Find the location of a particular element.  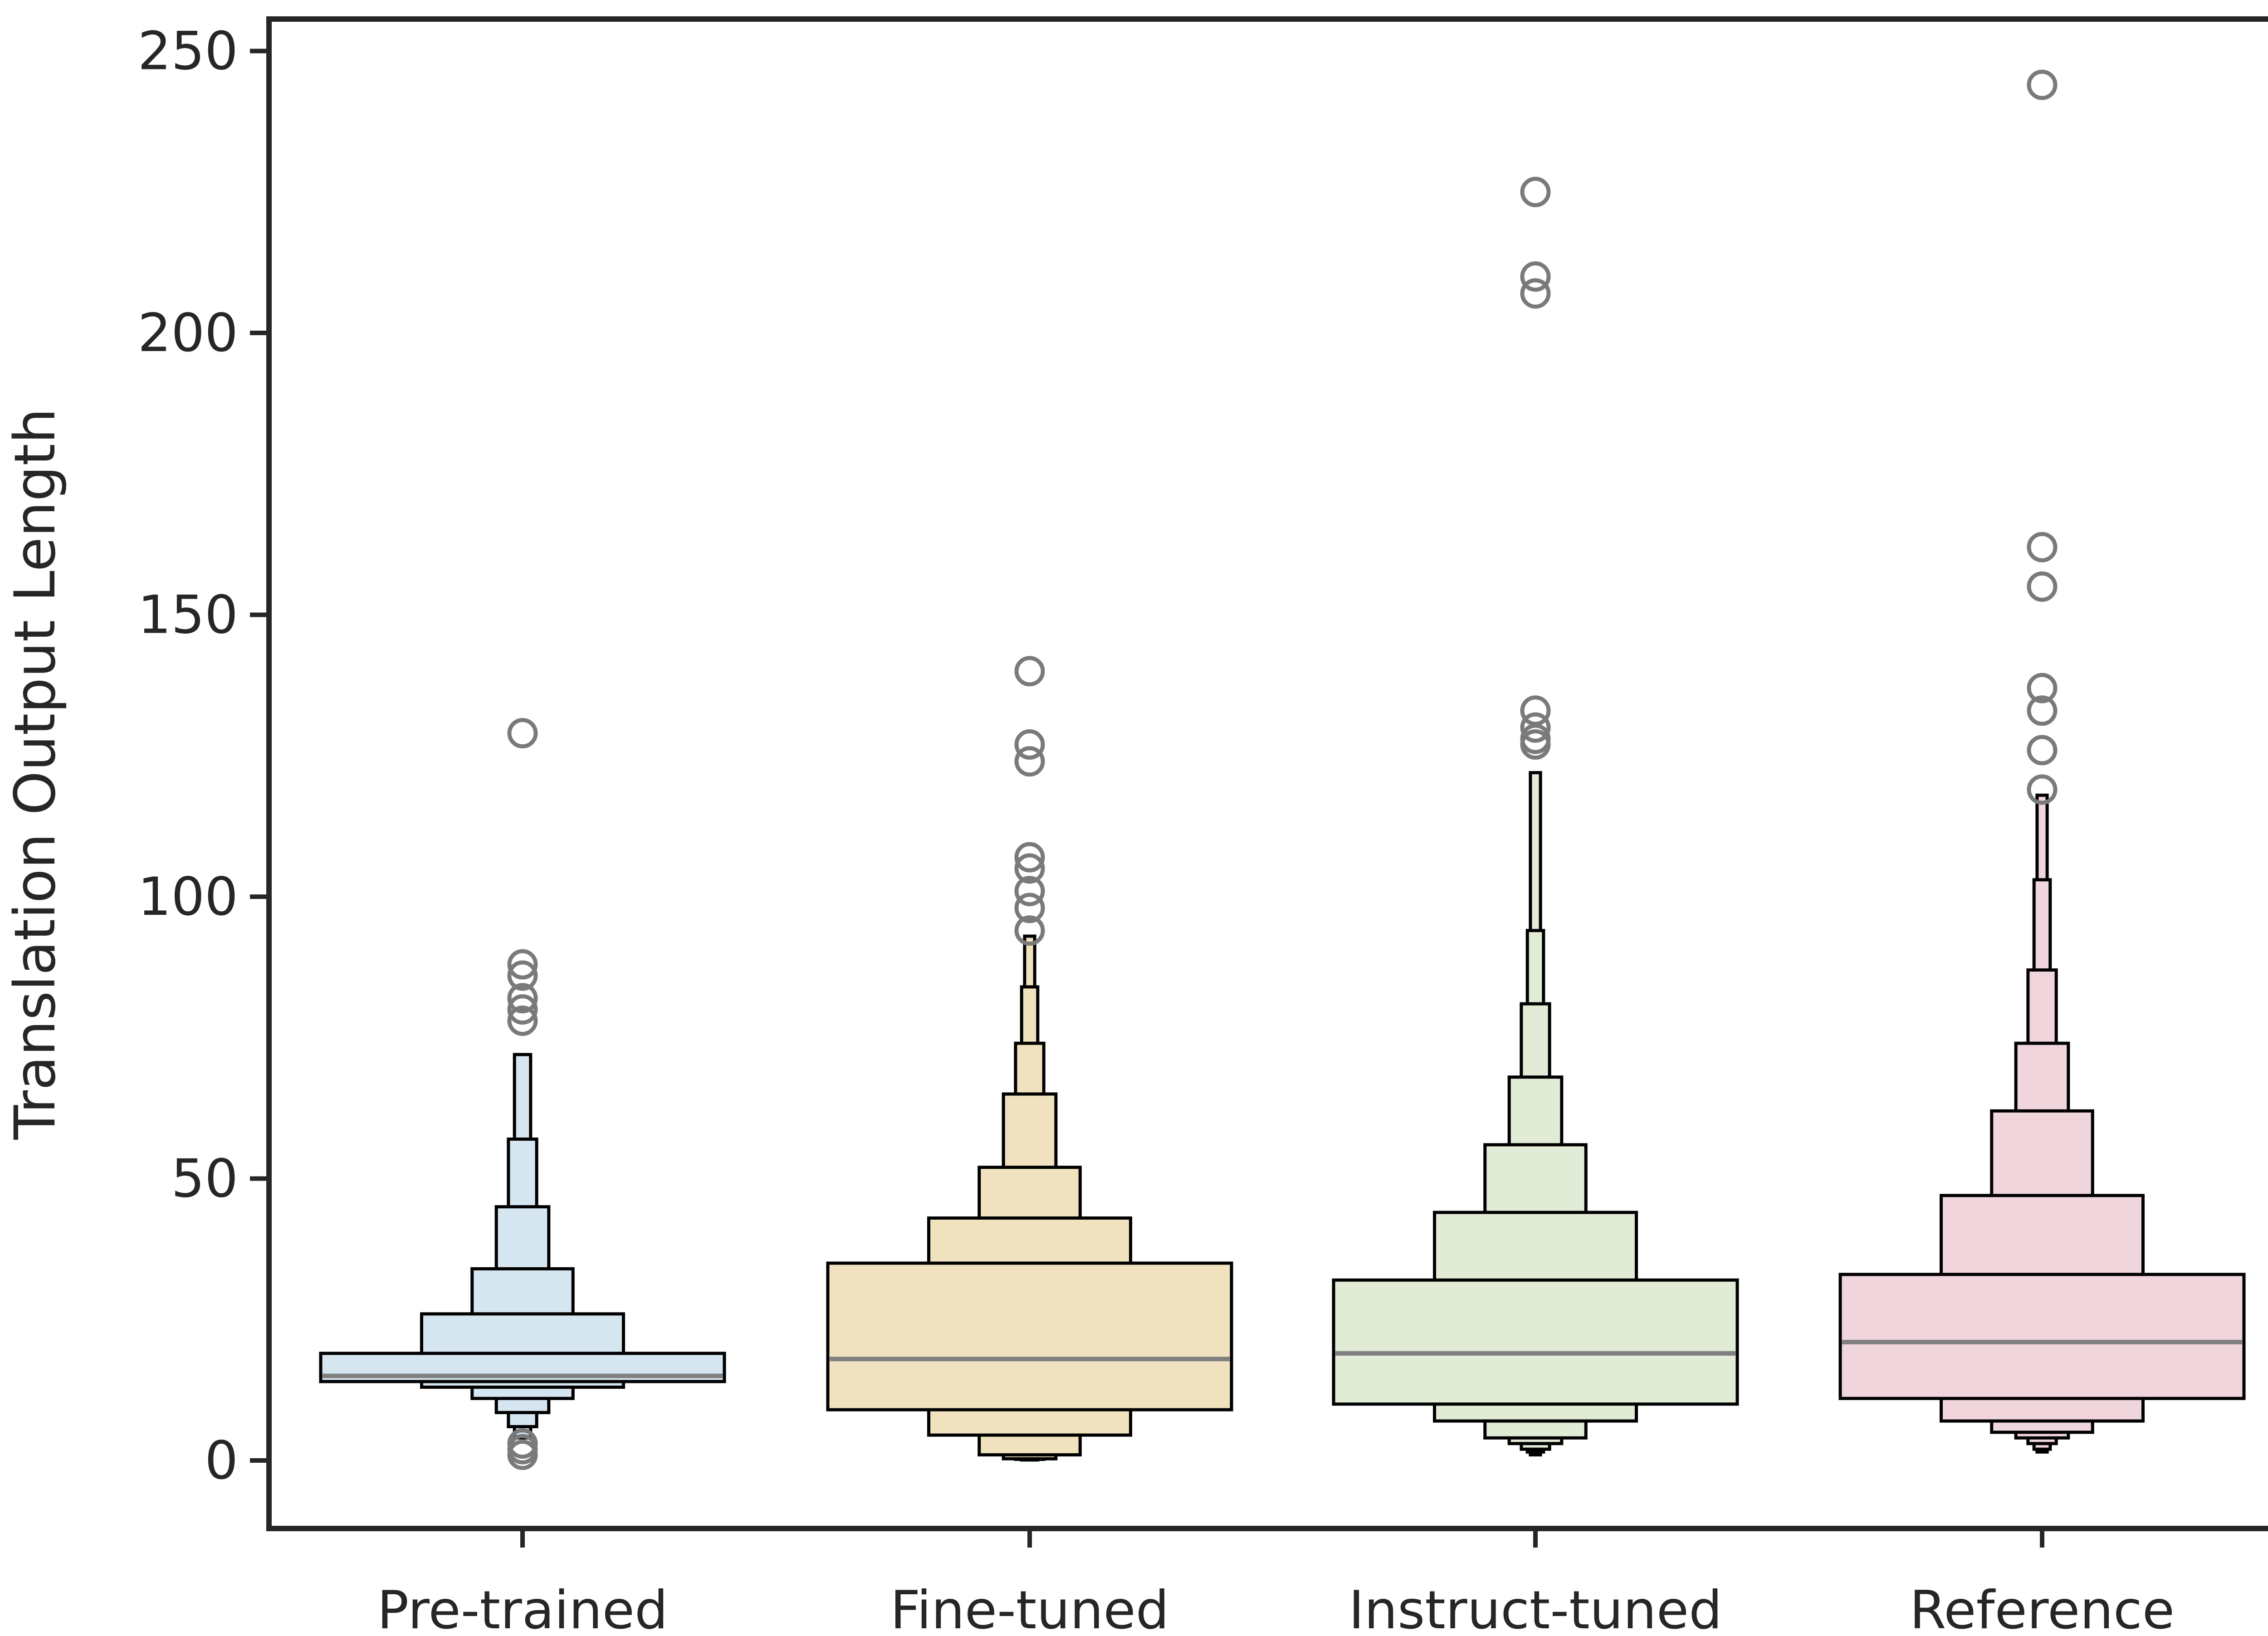

y-tick-label: 200 is located at coordinates (188, 333).